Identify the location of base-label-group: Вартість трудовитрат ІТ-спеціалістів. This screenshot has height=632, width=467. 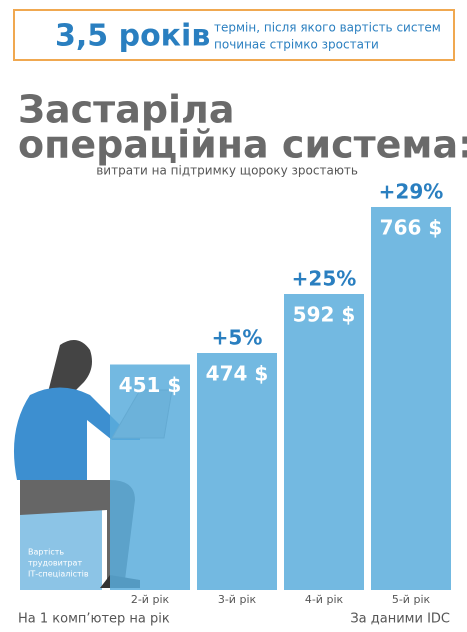
(58, 563).